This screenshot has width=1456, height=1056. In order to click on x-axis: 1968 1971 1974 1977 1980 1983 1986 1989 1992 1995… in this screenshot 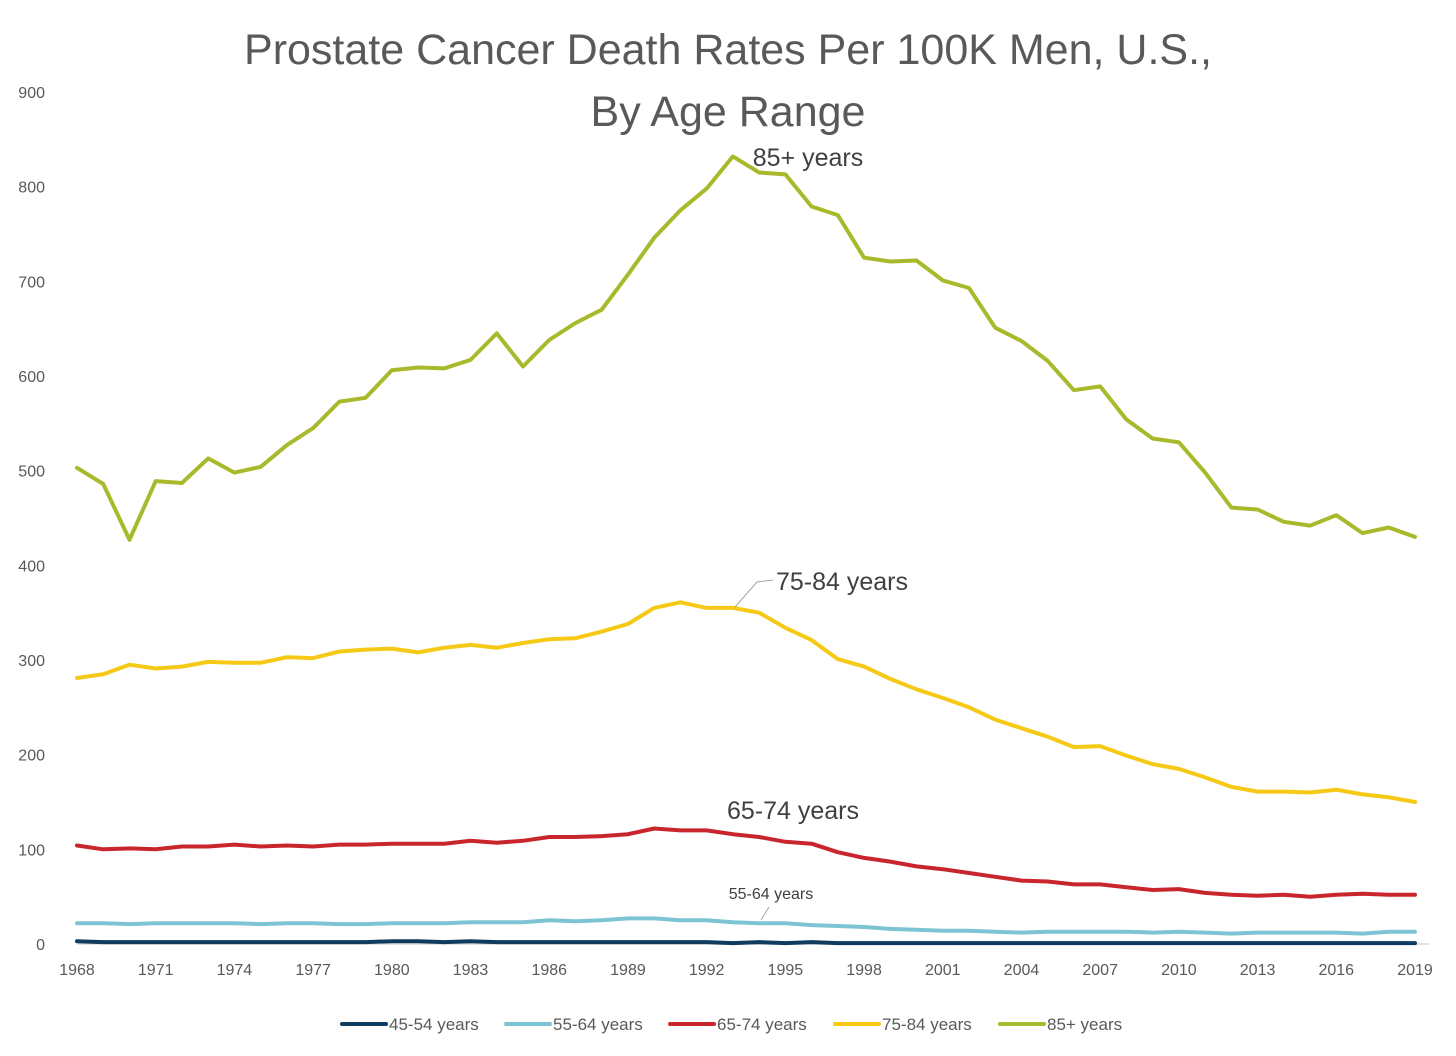, I will do `click(746, 961)`.